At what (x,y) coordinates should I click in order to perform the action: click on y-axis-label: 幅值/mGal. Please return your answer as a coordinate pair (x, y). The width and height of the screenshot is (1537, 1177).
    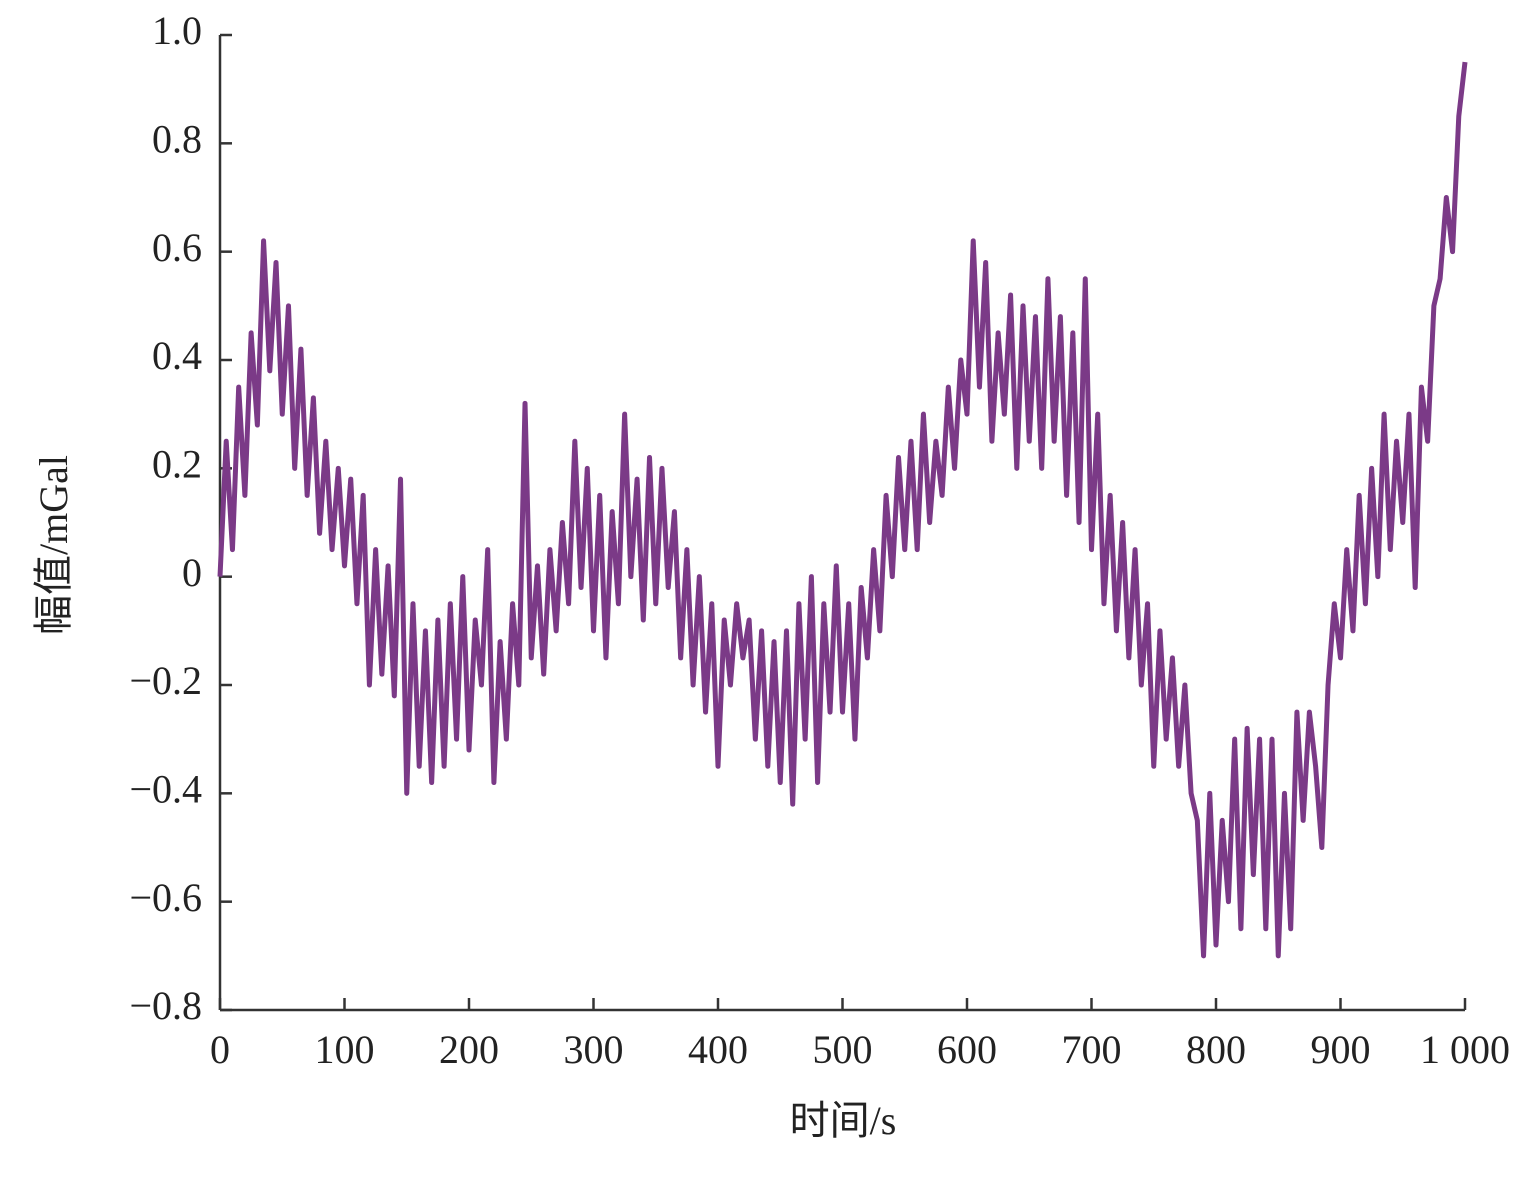
    Looking at the image, I should click on (53, 545).